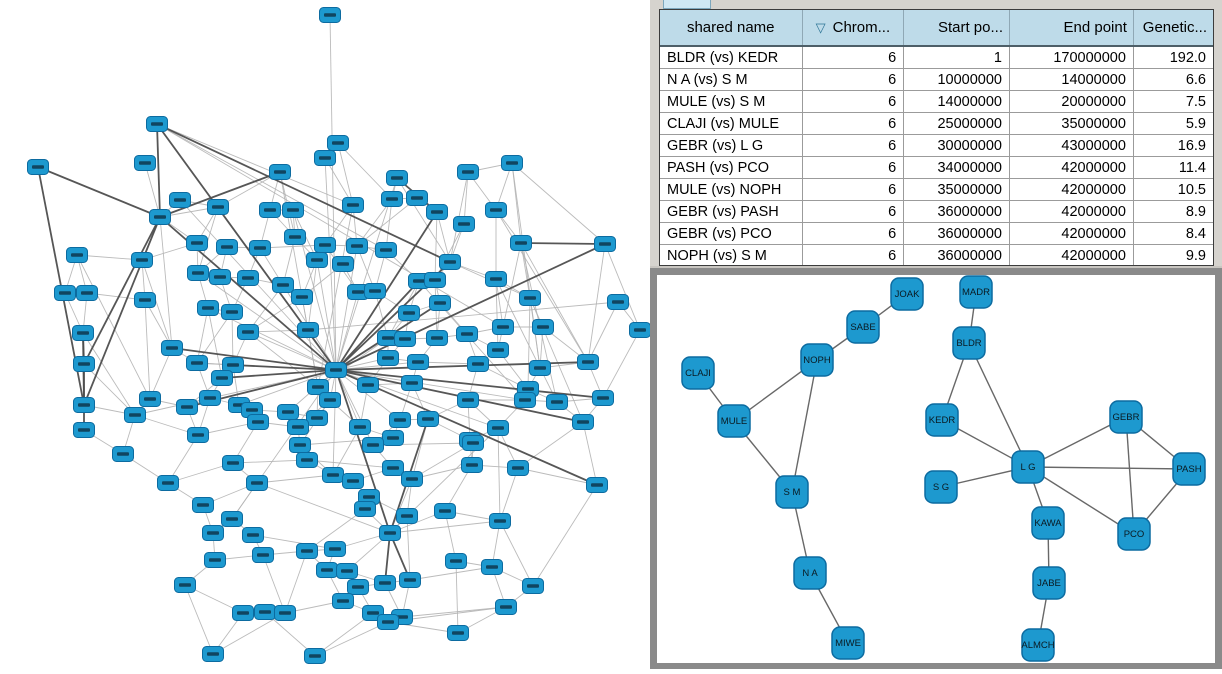 The height and width of the screenshot is (674, 1222). What do you see at coordinates (936, 167) in the screenshot?
I see `table-row: PASH (vs) PCO 6 34000000 42000000 11.4` at bounding box center [936, 167].